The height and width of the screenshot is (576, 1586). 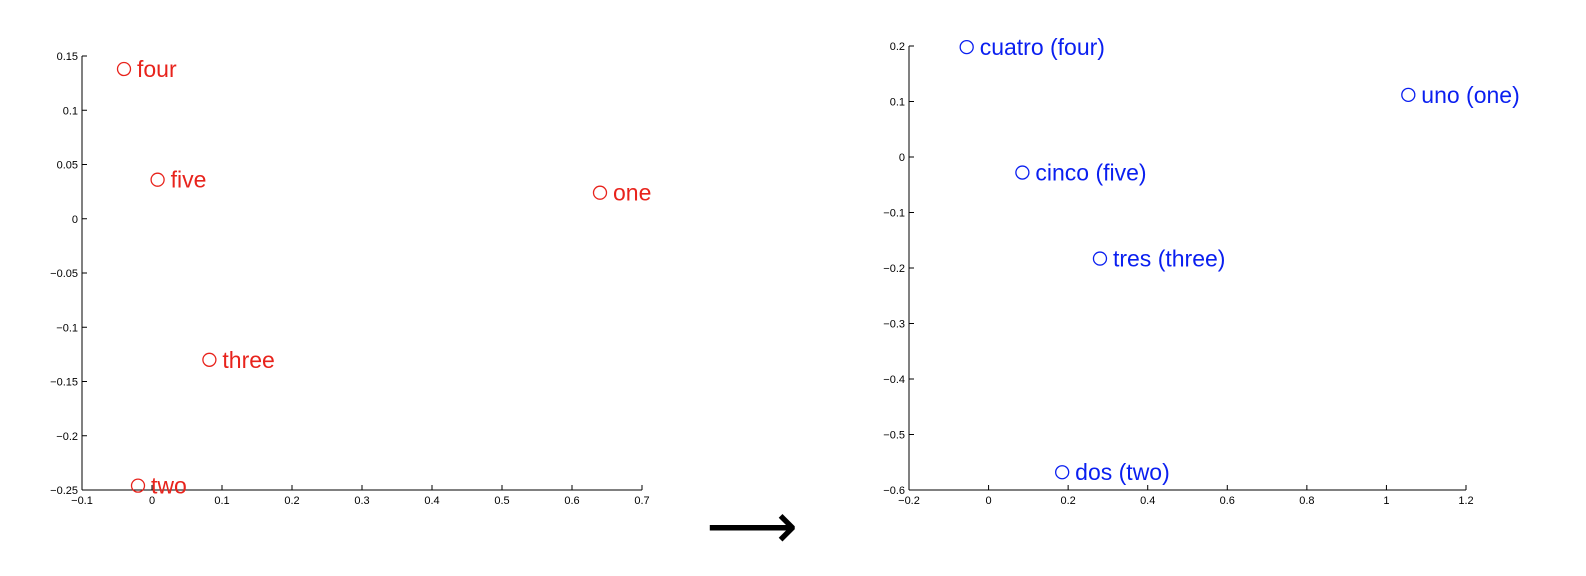 I want to click on x-tick-label: −0.2, so click(x=909, y=501).